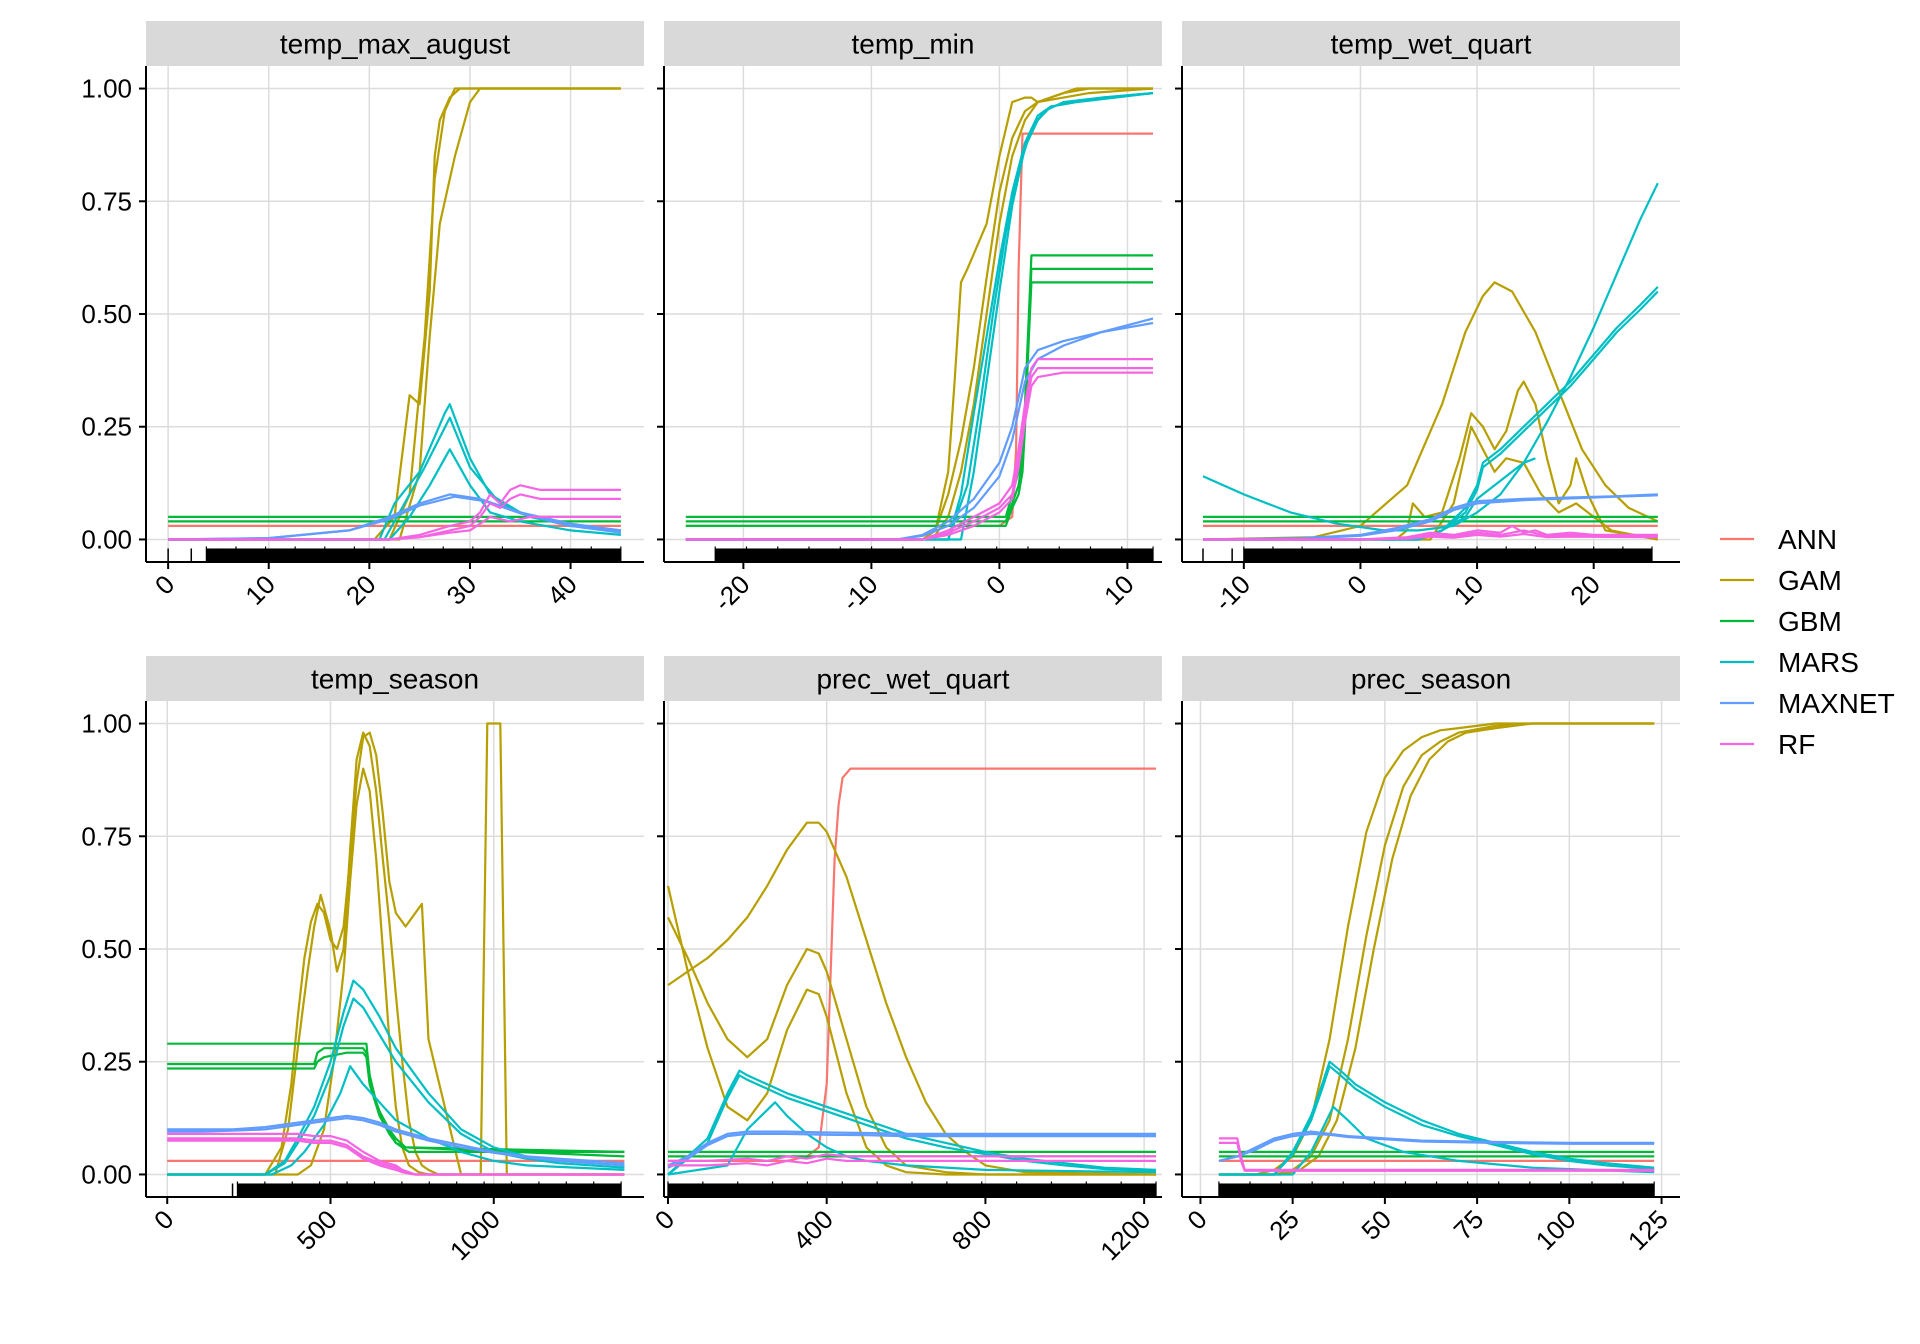 This screenshot has height=1344, width=1920. I want to click on strip-prec-wet-quart, so click(913, 678).